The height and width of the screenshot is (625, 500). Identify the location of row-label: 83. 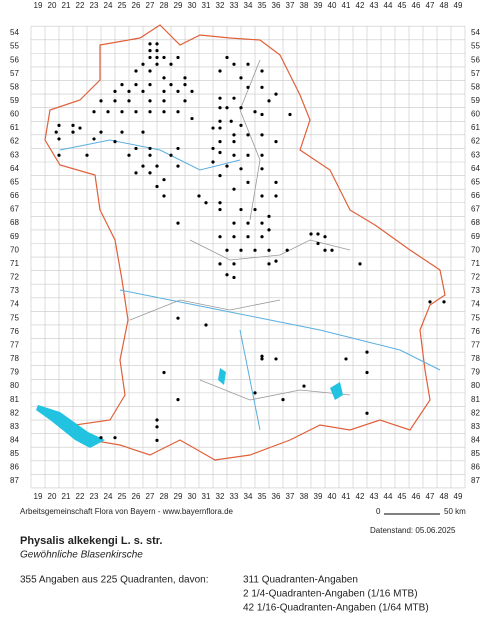
(14, 426).